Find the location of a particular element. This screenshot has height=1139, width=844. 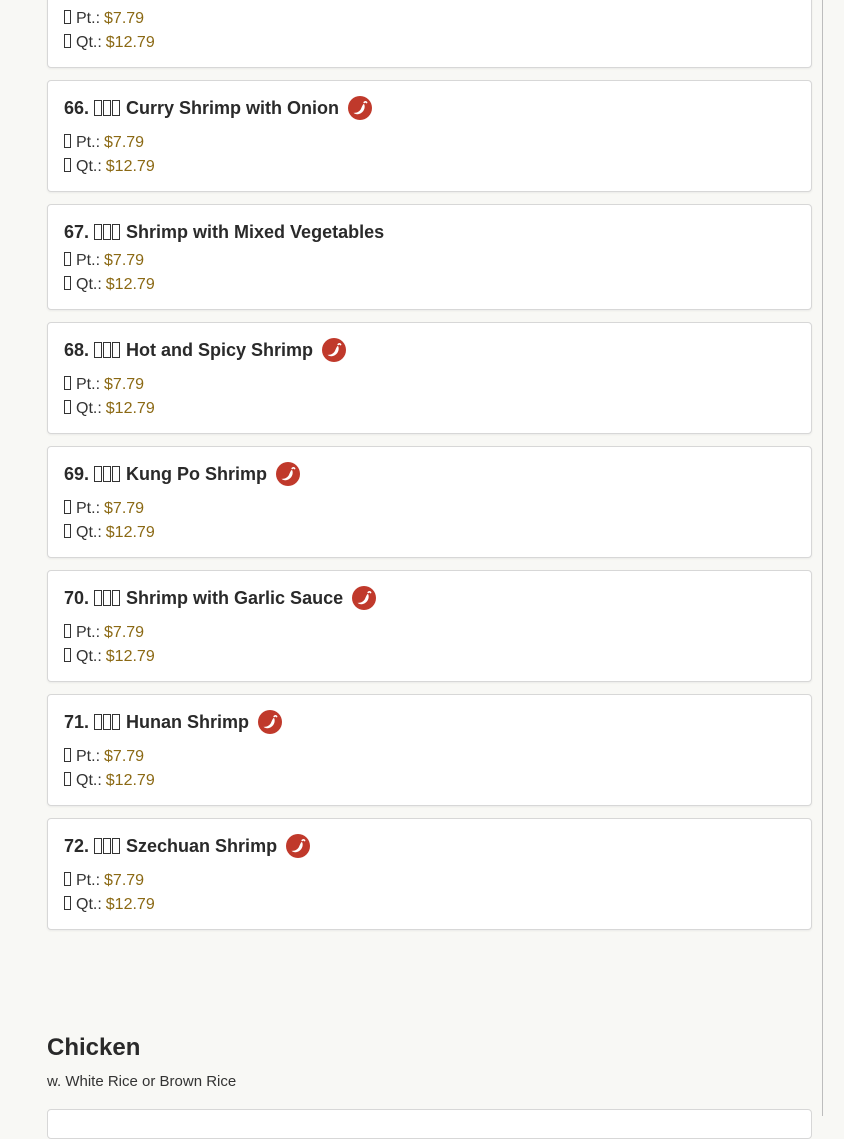

menu-item-title: 72. Szechuan Shrimp is located at coordinates (429, 846).